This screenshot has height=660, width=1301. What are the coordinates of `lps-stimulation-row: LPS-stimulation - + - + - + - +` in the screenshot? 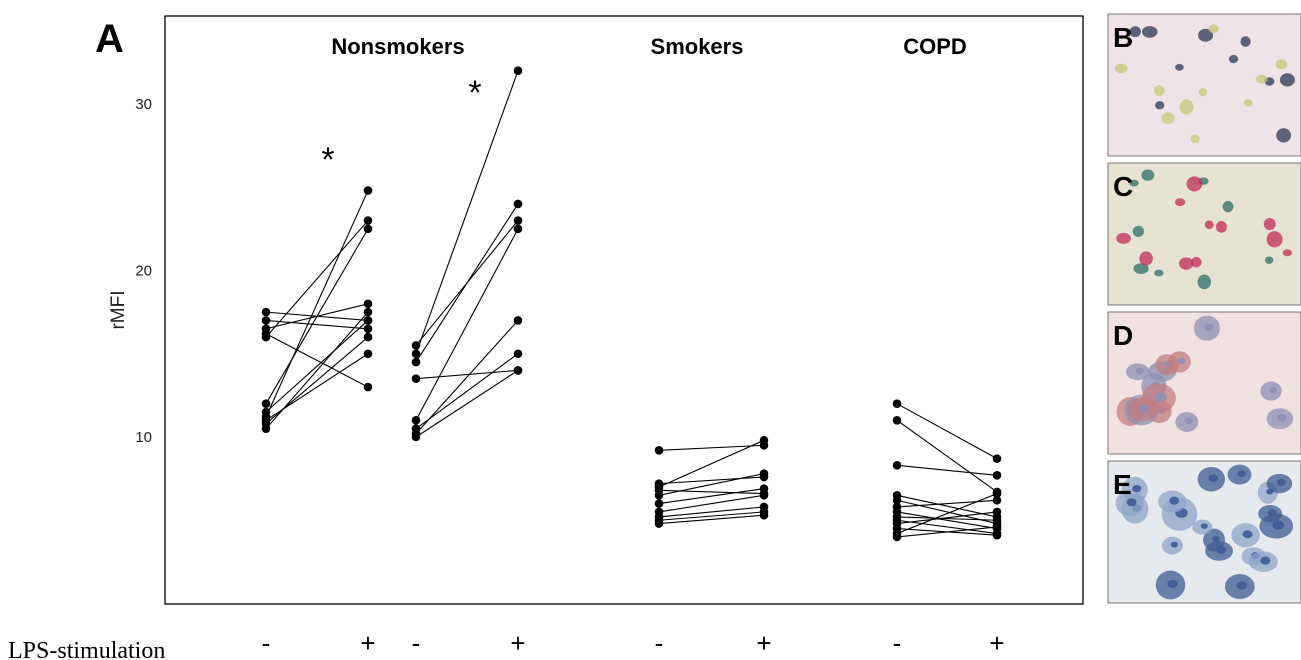 It's located at (506, 644).